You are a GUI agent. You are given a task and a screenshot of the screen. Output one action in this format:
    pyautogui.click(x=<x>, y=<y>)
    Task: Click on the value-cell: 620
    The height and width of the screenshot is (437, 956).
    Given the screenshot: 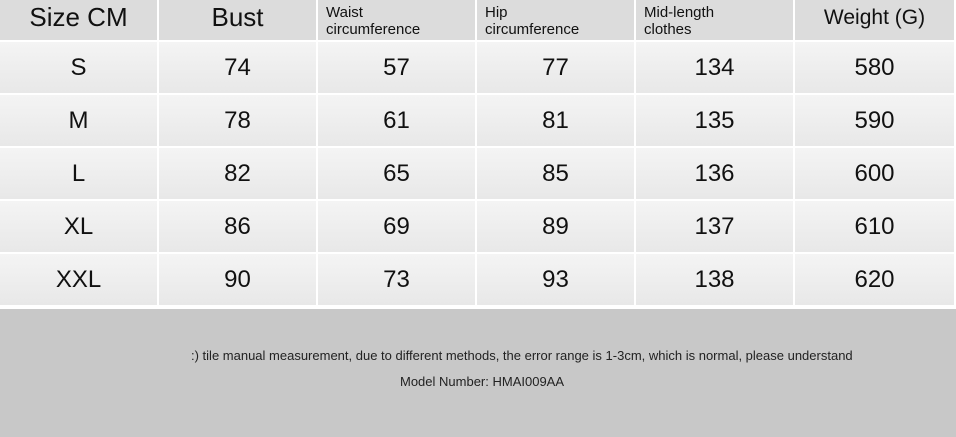 What is the action you would take?
    pyautogui.click(x=874, y=279)
    